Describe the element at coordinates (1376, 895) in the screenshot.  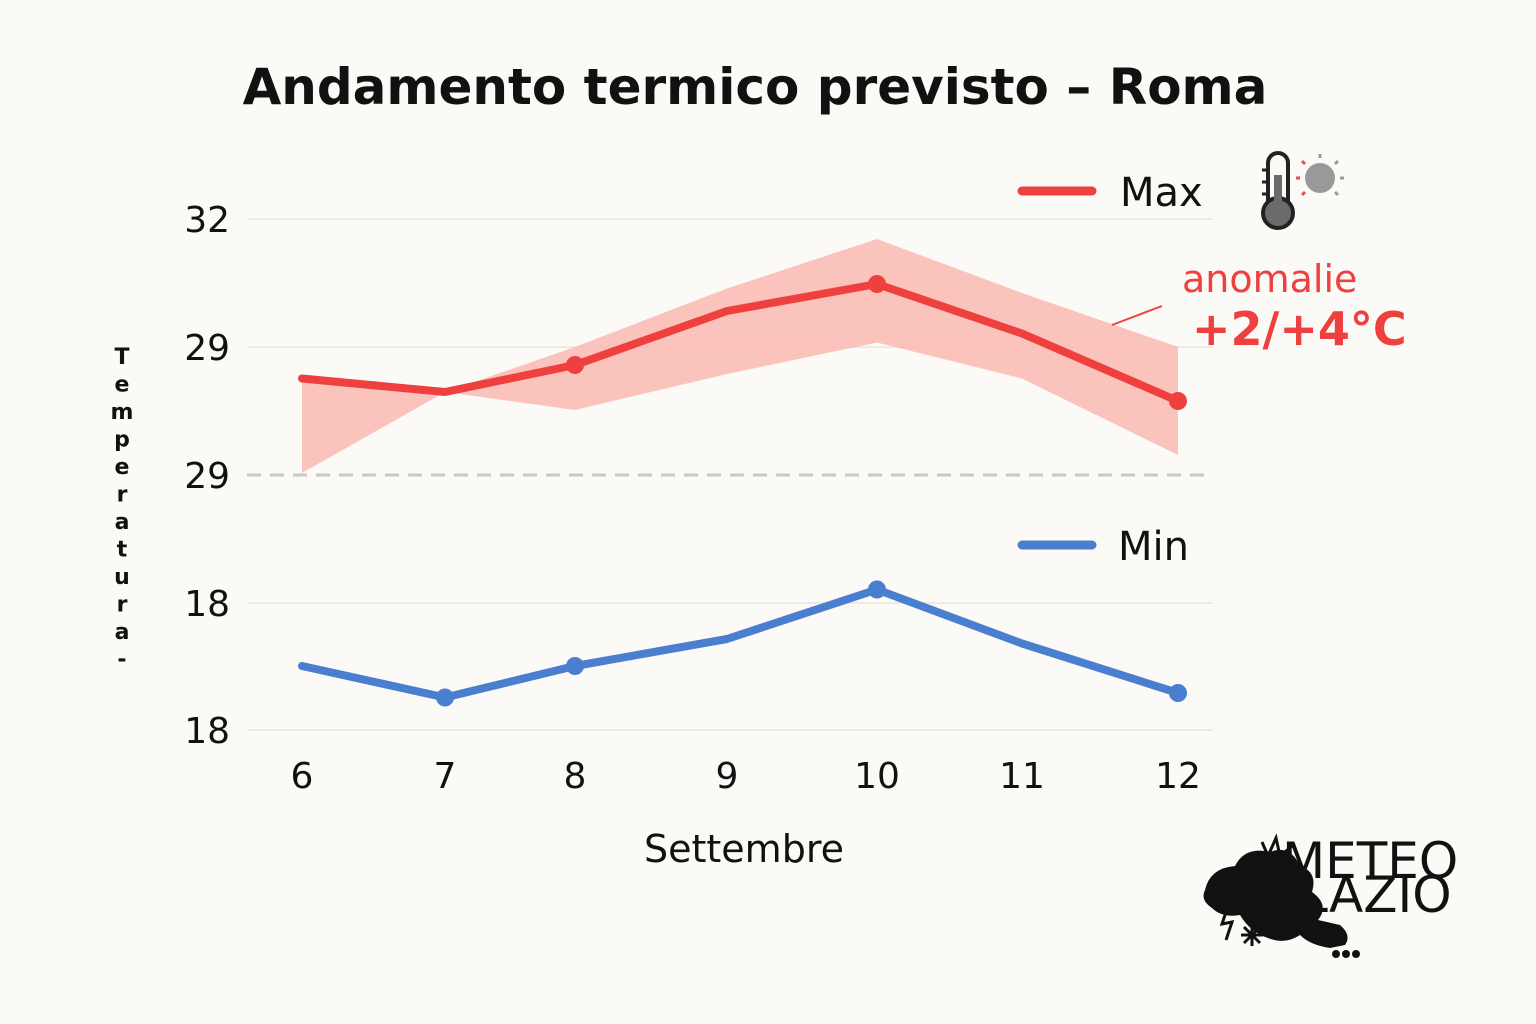
I see `logo-text-line2: LAZIO` at that location.